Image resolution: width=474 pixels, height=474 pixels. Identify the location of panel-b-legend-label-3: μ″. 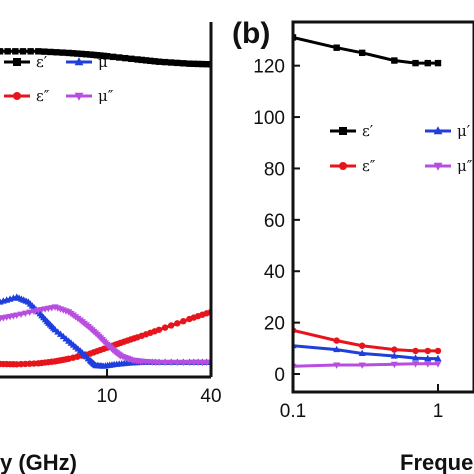
(465, 166).